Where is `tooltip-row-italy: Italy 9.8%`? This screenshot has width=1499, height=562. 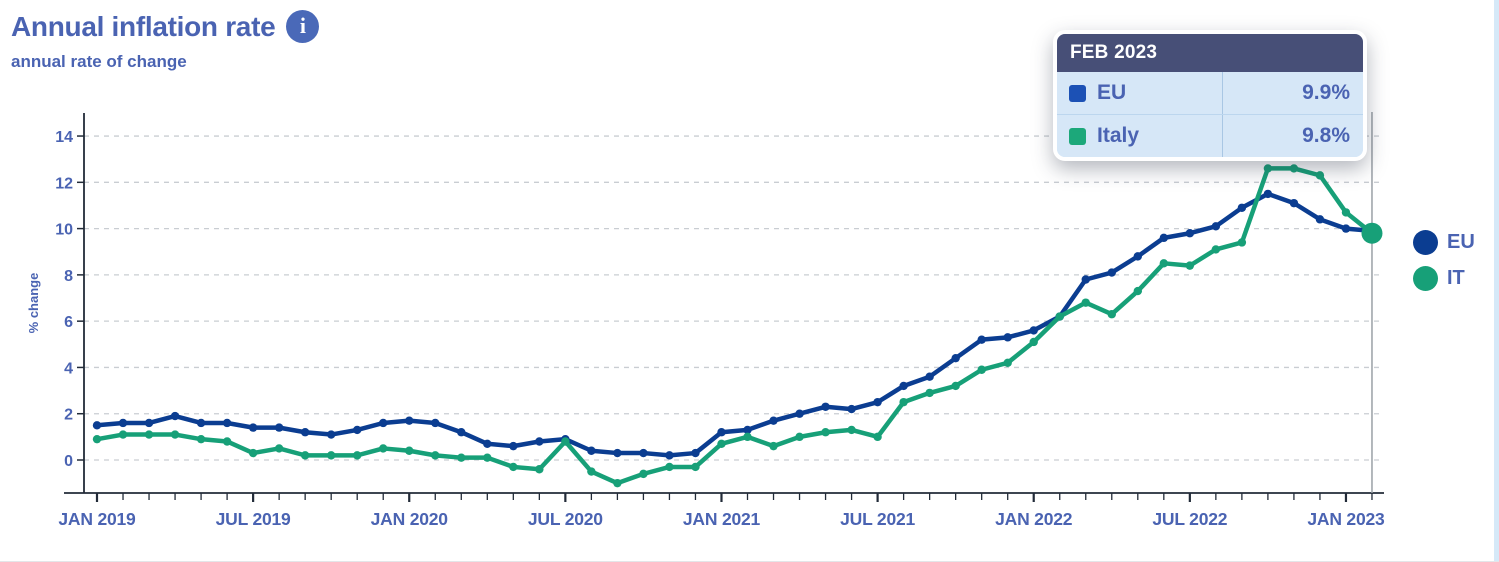
tooltip-row-italy: Italy 9.8% is located at coordinates (1210, 135).